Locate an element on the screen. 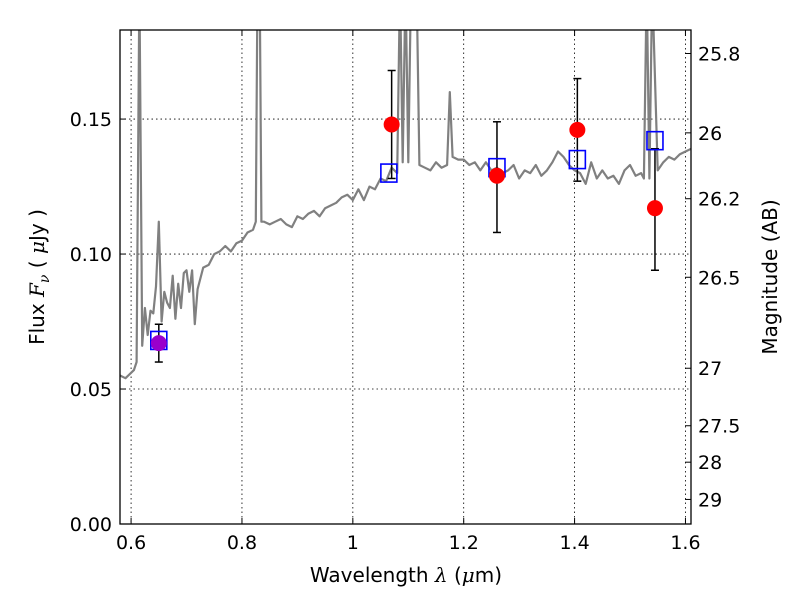 The image size is (800, 600). right-tick-label: 26 is located at coordinates (710, 134).